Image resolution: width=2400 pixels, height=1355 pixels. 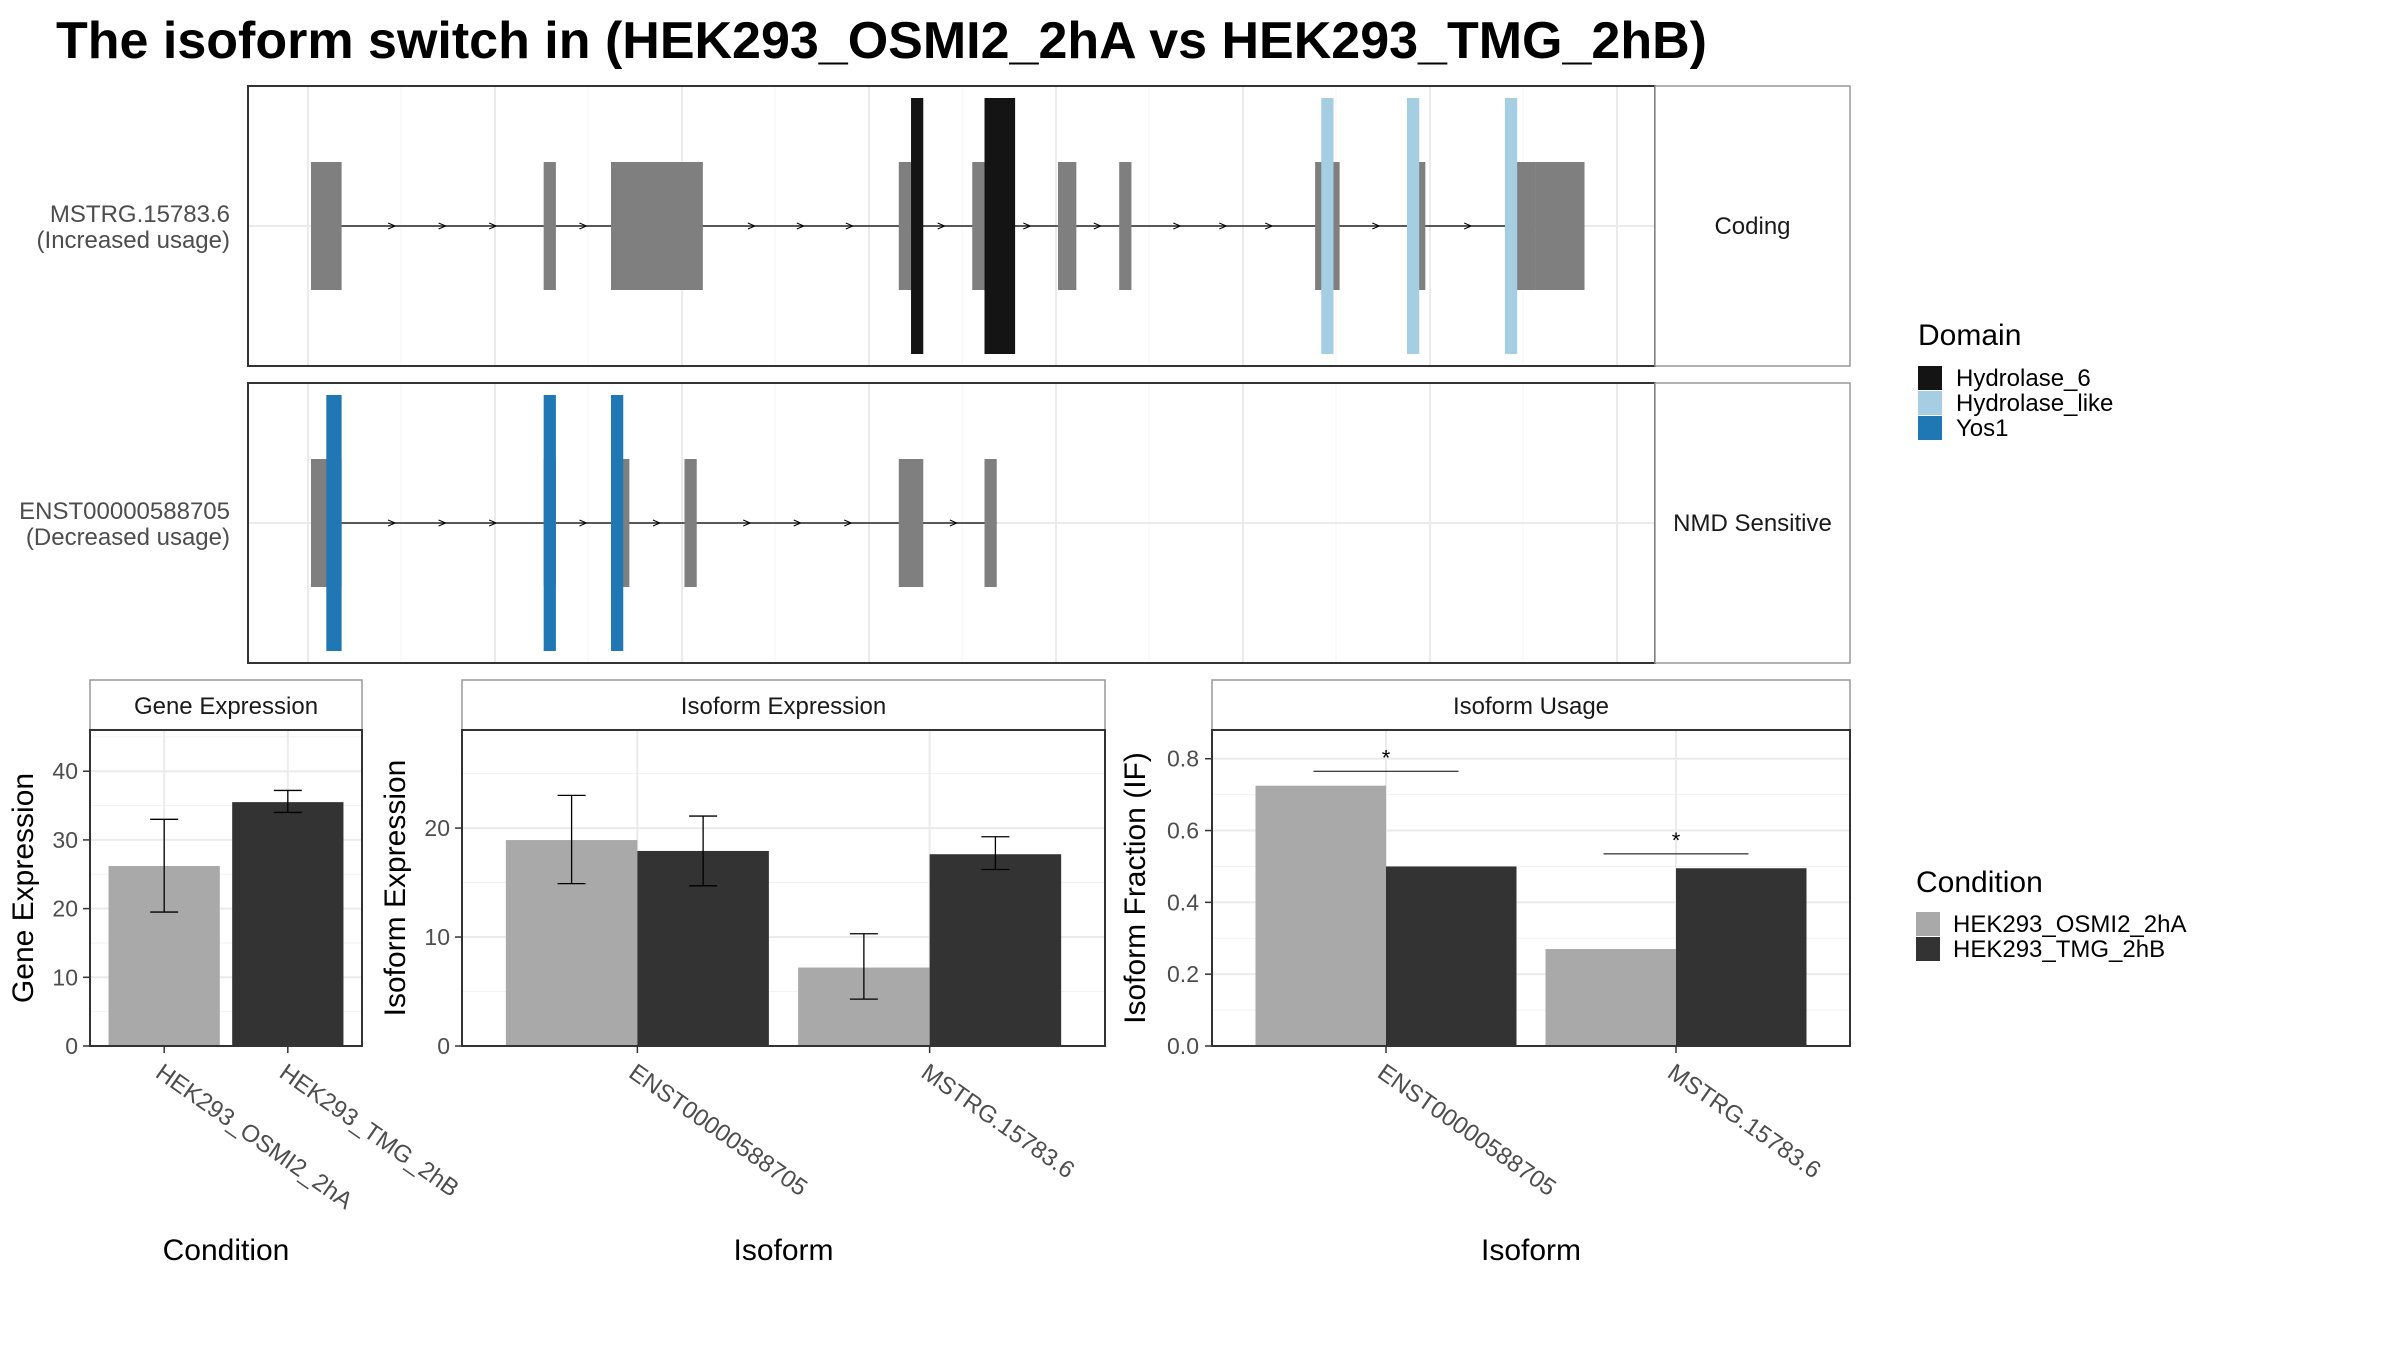 I want to click on condition-legend-label: HEK293_TMG_2hB, so click(x=2059, y=949).